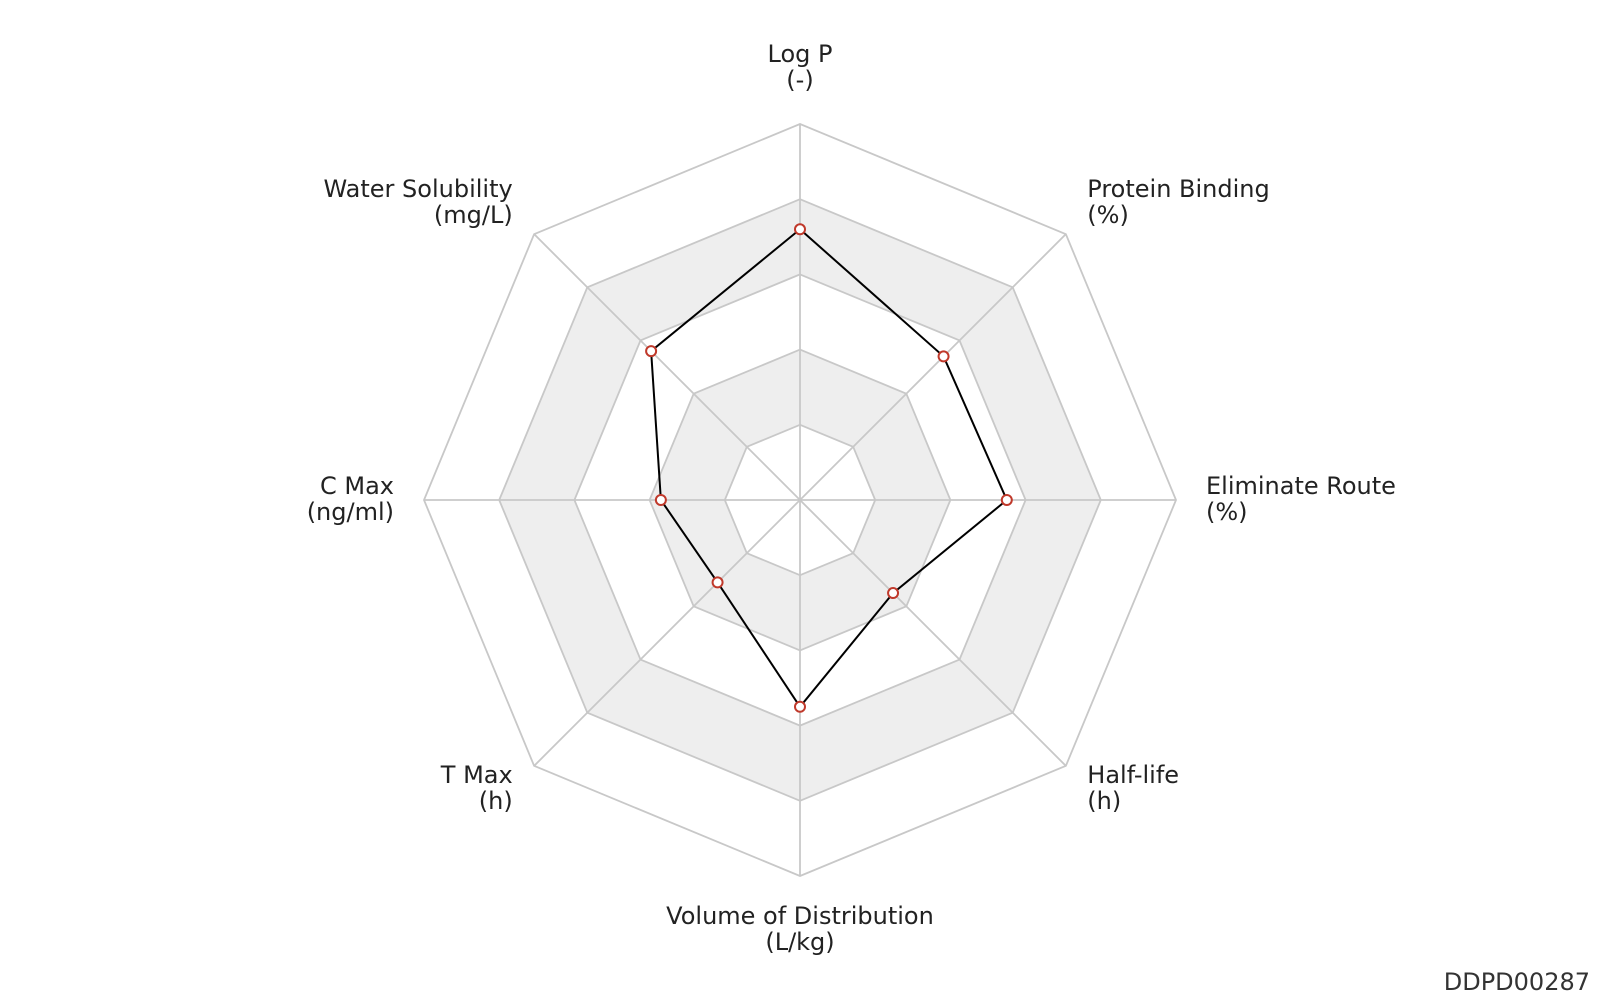 Image resolution: width=1600 pixels, height=1000 pixels. I want to click on axis-label-3: Eliminate Route, so click(1301, 486).